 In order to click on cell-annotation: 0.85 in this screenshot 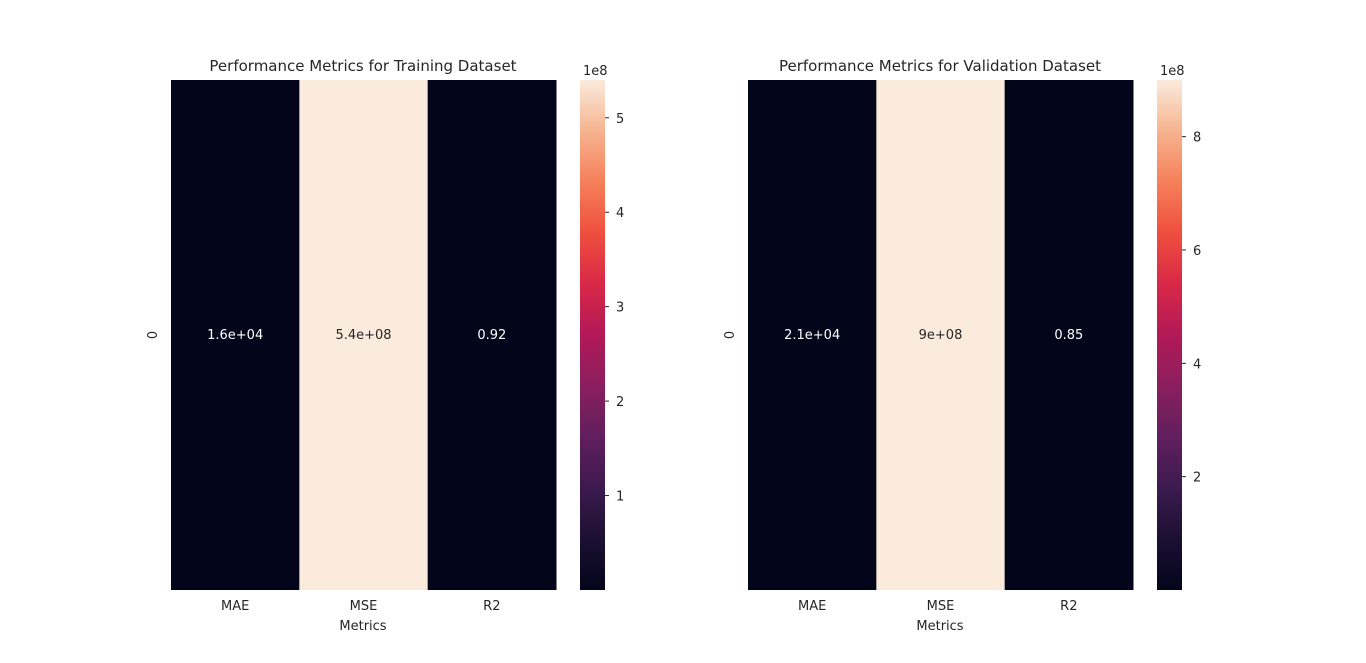, I will do `click(1068, 335)`.